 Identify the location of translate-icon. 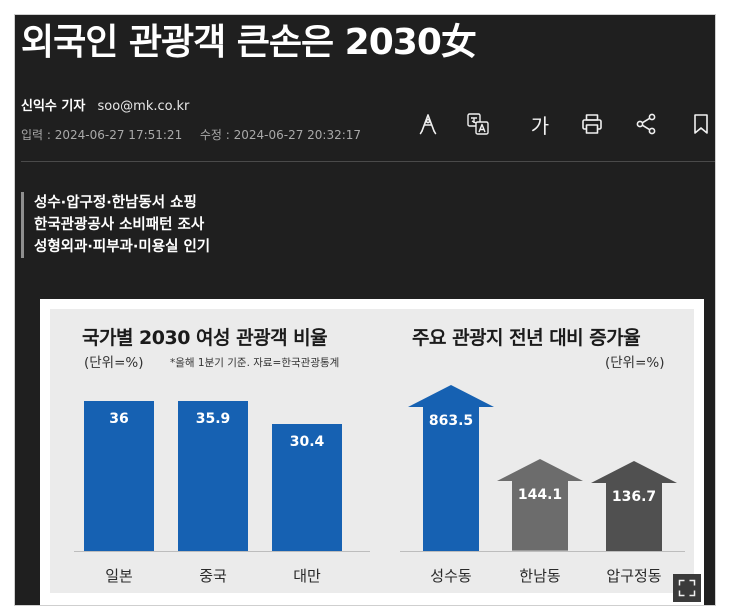
(478, 124).